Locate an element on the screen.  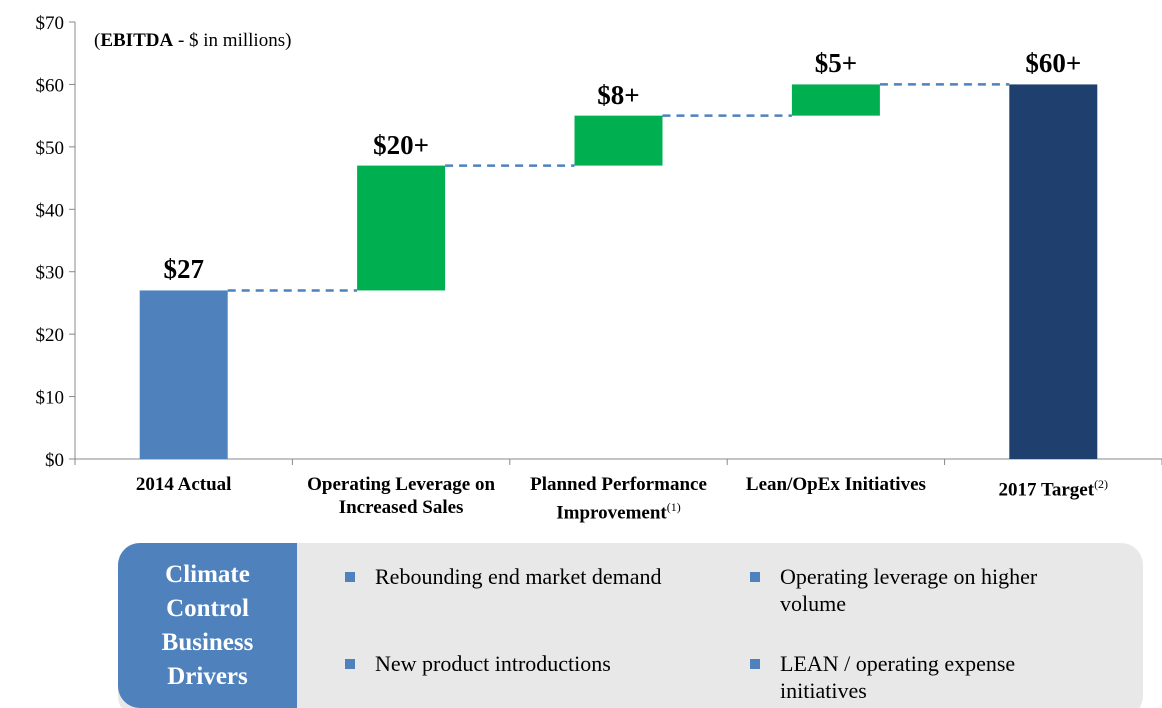
category-name: 2014 Actual is located at coordinates (183, 484).